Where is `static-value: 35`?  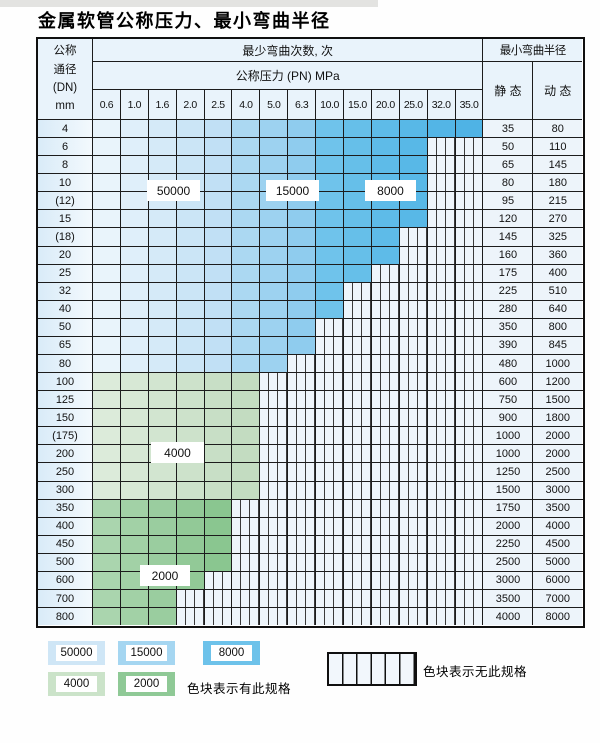
static-value: 35 is located at coordinates (508, 129).